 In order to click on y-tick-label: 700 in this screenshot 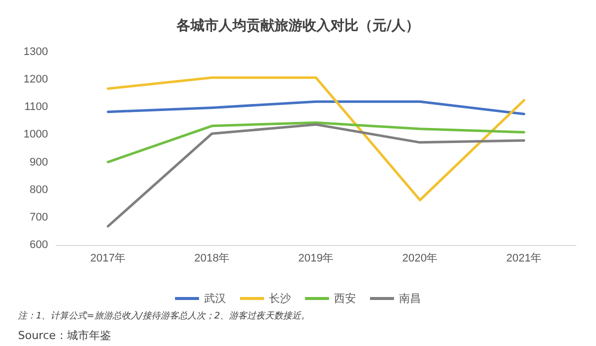, I will do `click(39, 217)`.